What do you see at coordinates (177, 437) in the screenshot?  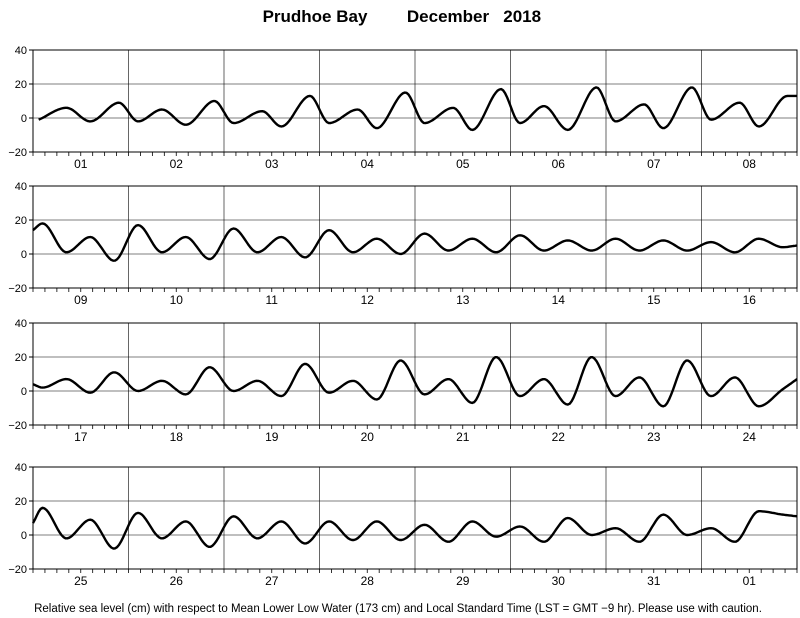 I see `day-label: 18` at bounding box center [177, 437].